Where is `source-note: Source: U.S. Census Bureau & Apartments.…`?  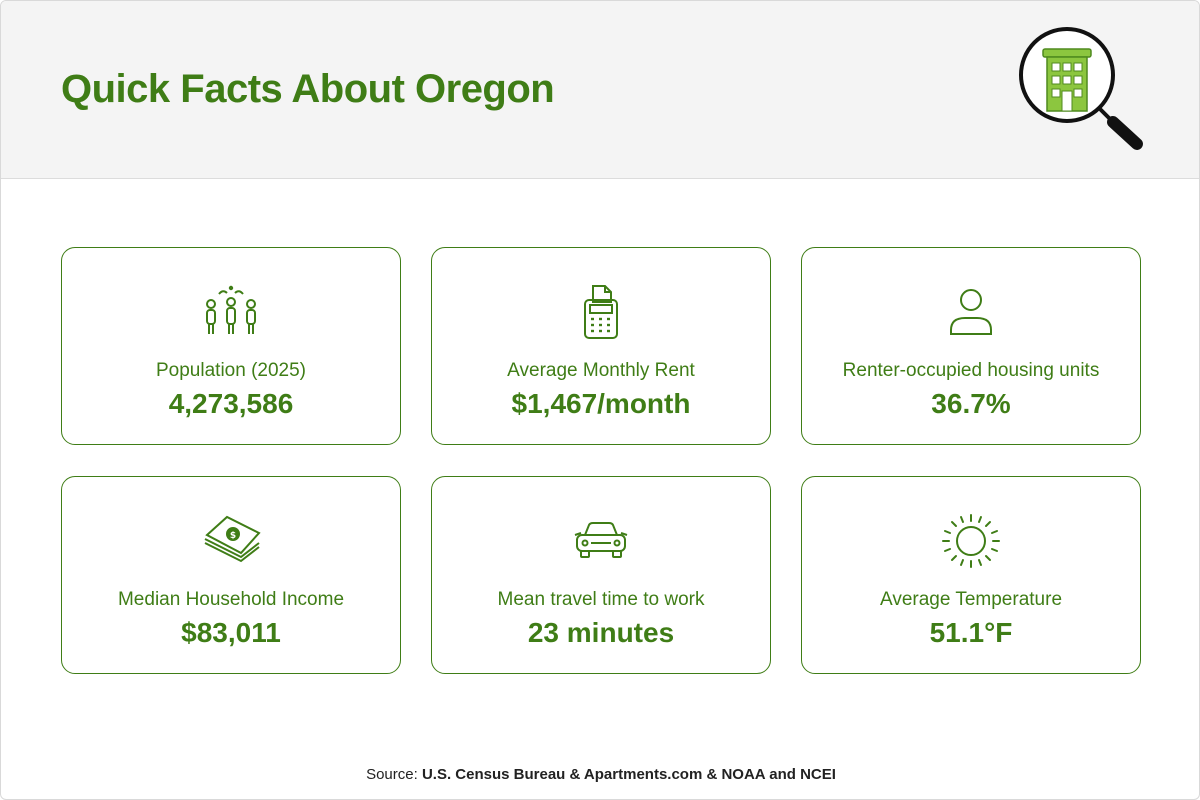 source-note: Source: U.S. Census Bureau & Apartments.… is located at coordinates (600, 774).